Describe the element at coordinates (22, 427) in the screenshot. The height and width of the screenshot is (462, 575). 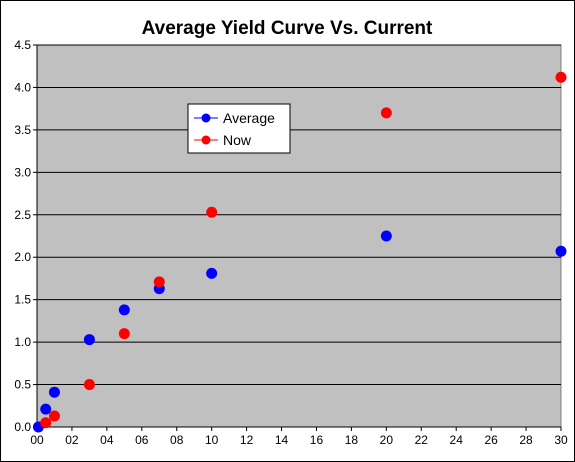
I see `y-tick-label: 0.0` at that location.